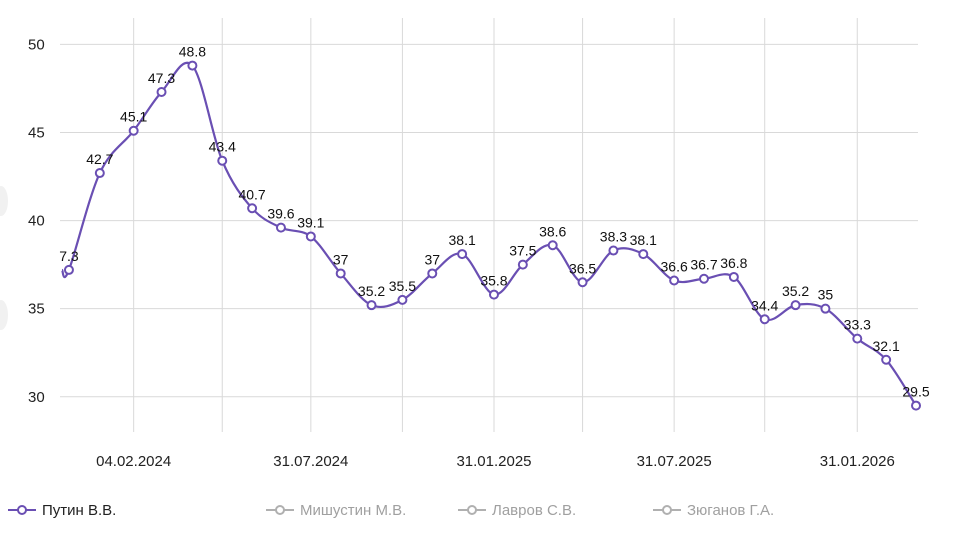 Image resolution: width=960 pixels, height=540 pixels. What do you see at coordinates (251, 194) in the screenshot?
I see `data-label: 40.7` at bounding box center [251, 194].